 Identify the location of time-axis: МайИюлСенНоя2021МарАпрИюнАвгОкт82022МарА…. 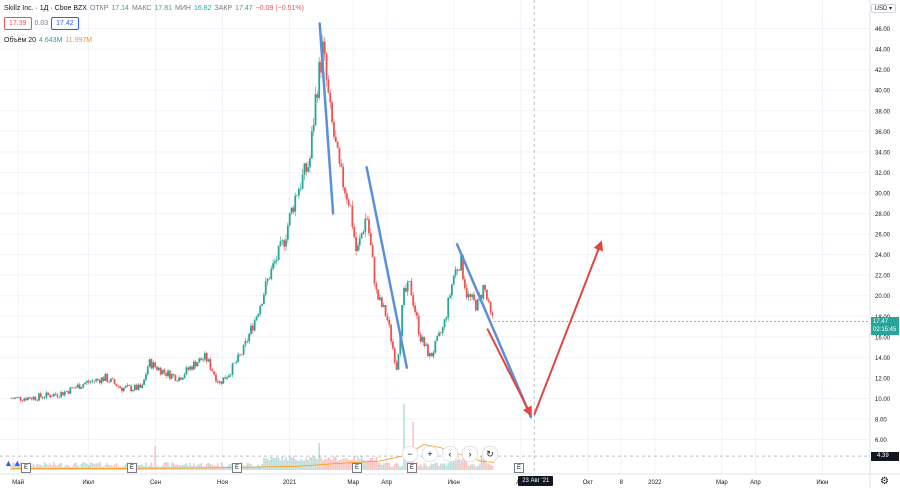
(450, 479).